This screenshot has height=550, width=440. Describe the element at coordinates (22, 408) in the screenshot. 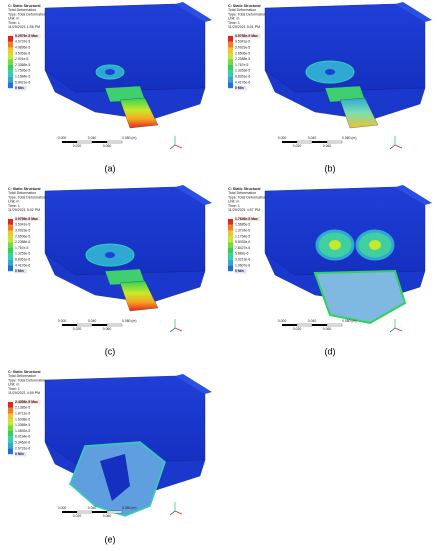

I see `legend-label: 2.1385e-5` at that location.